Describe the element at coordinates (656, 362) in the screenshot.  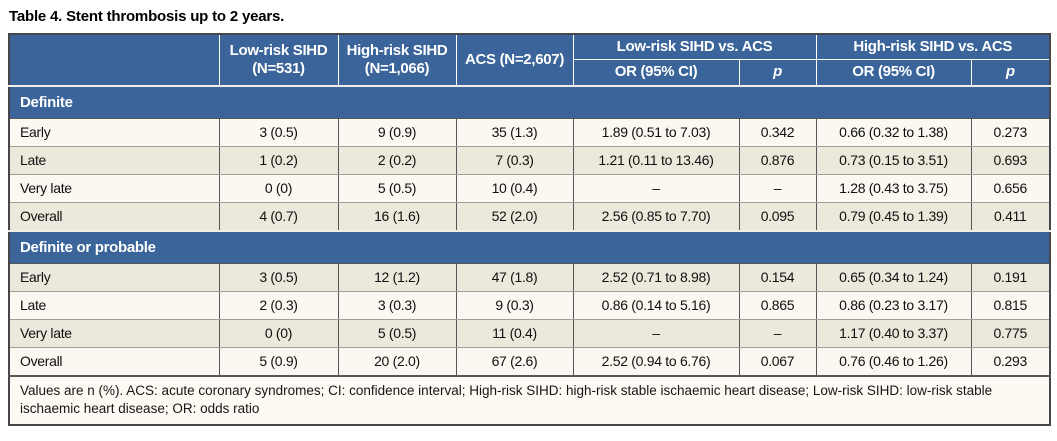
I see `table-cell: 2.52 (0.94 to 6.76)` at that location.